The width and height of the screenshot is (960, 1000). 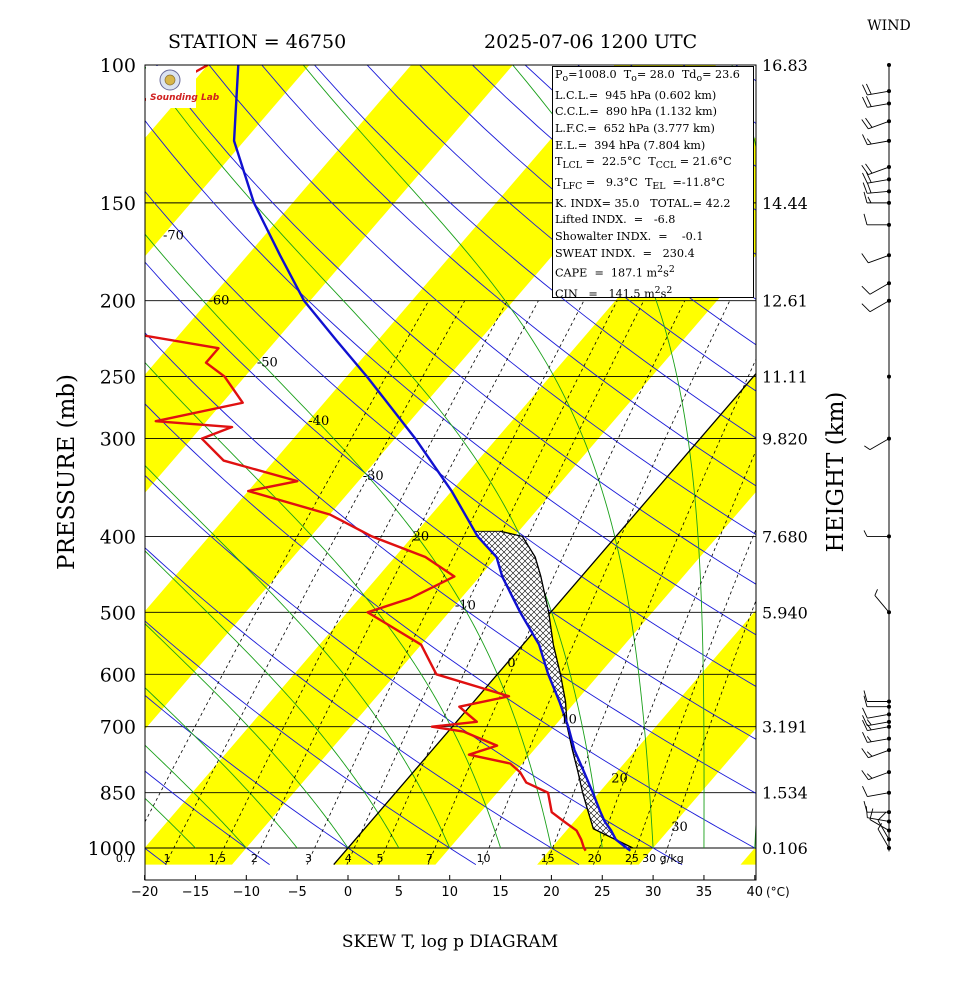 I want to click on x-tick-label: −20, so click(x=144, y=892).